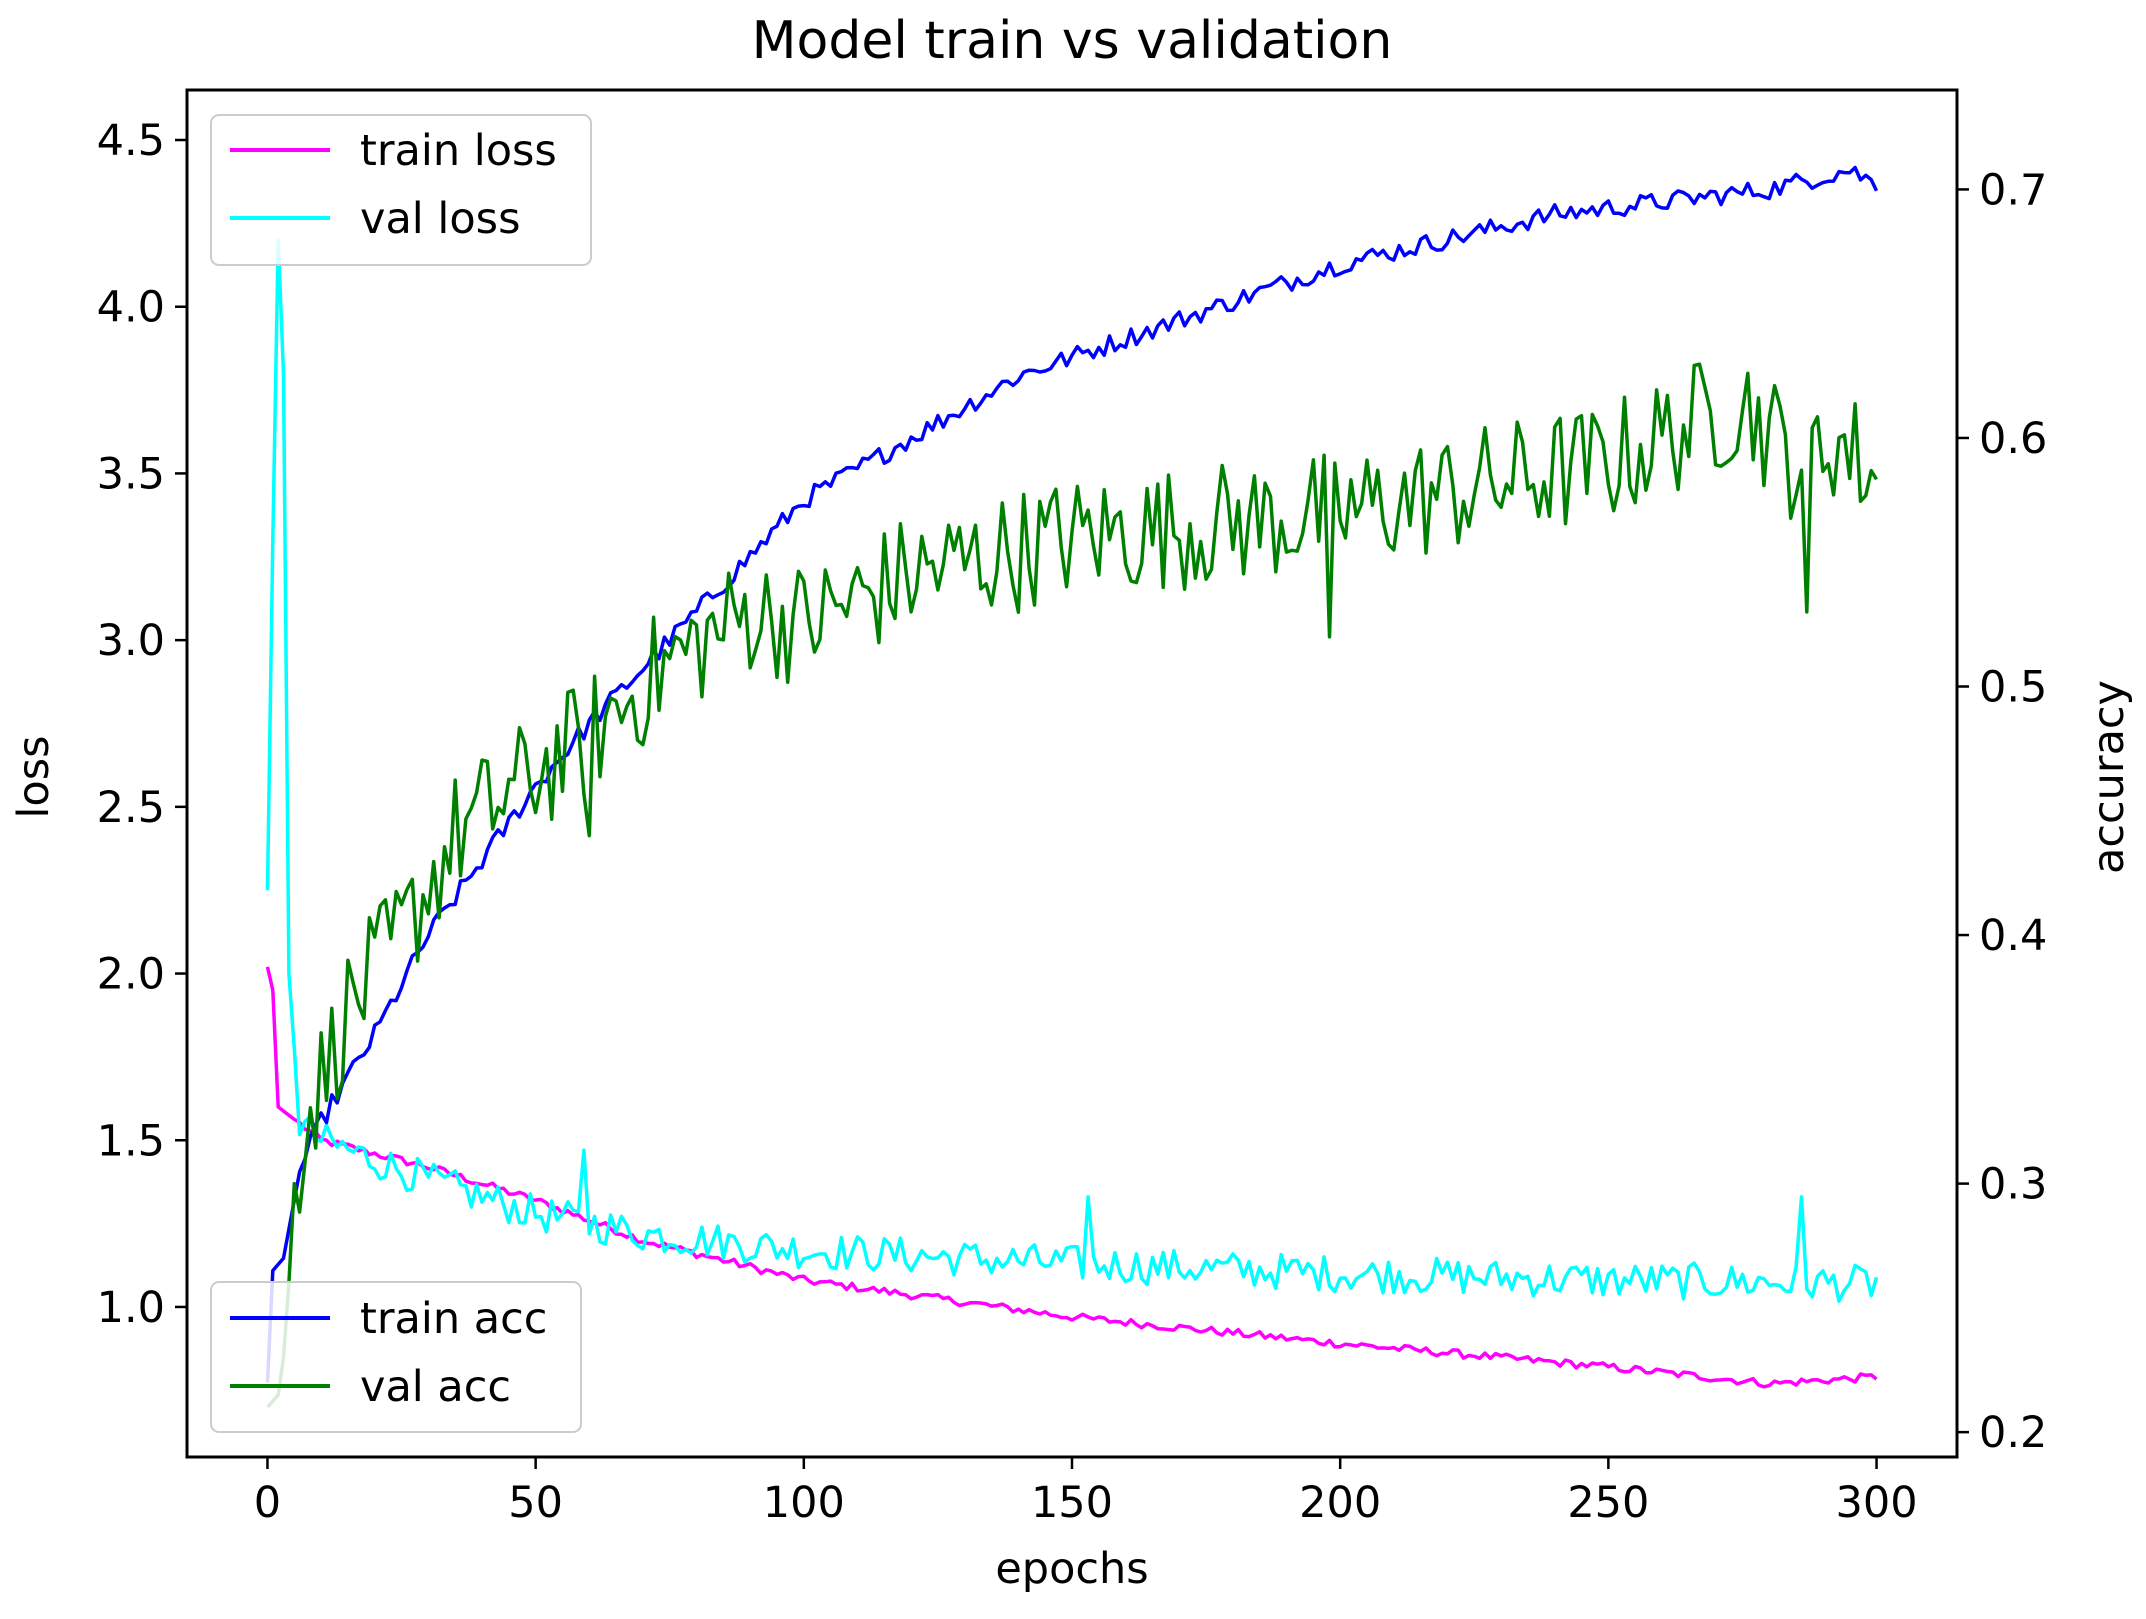 The height and width of the screenshot is (1619, 2146). I want to click on y-left-tick-label: 3.0, so click(131, 641).